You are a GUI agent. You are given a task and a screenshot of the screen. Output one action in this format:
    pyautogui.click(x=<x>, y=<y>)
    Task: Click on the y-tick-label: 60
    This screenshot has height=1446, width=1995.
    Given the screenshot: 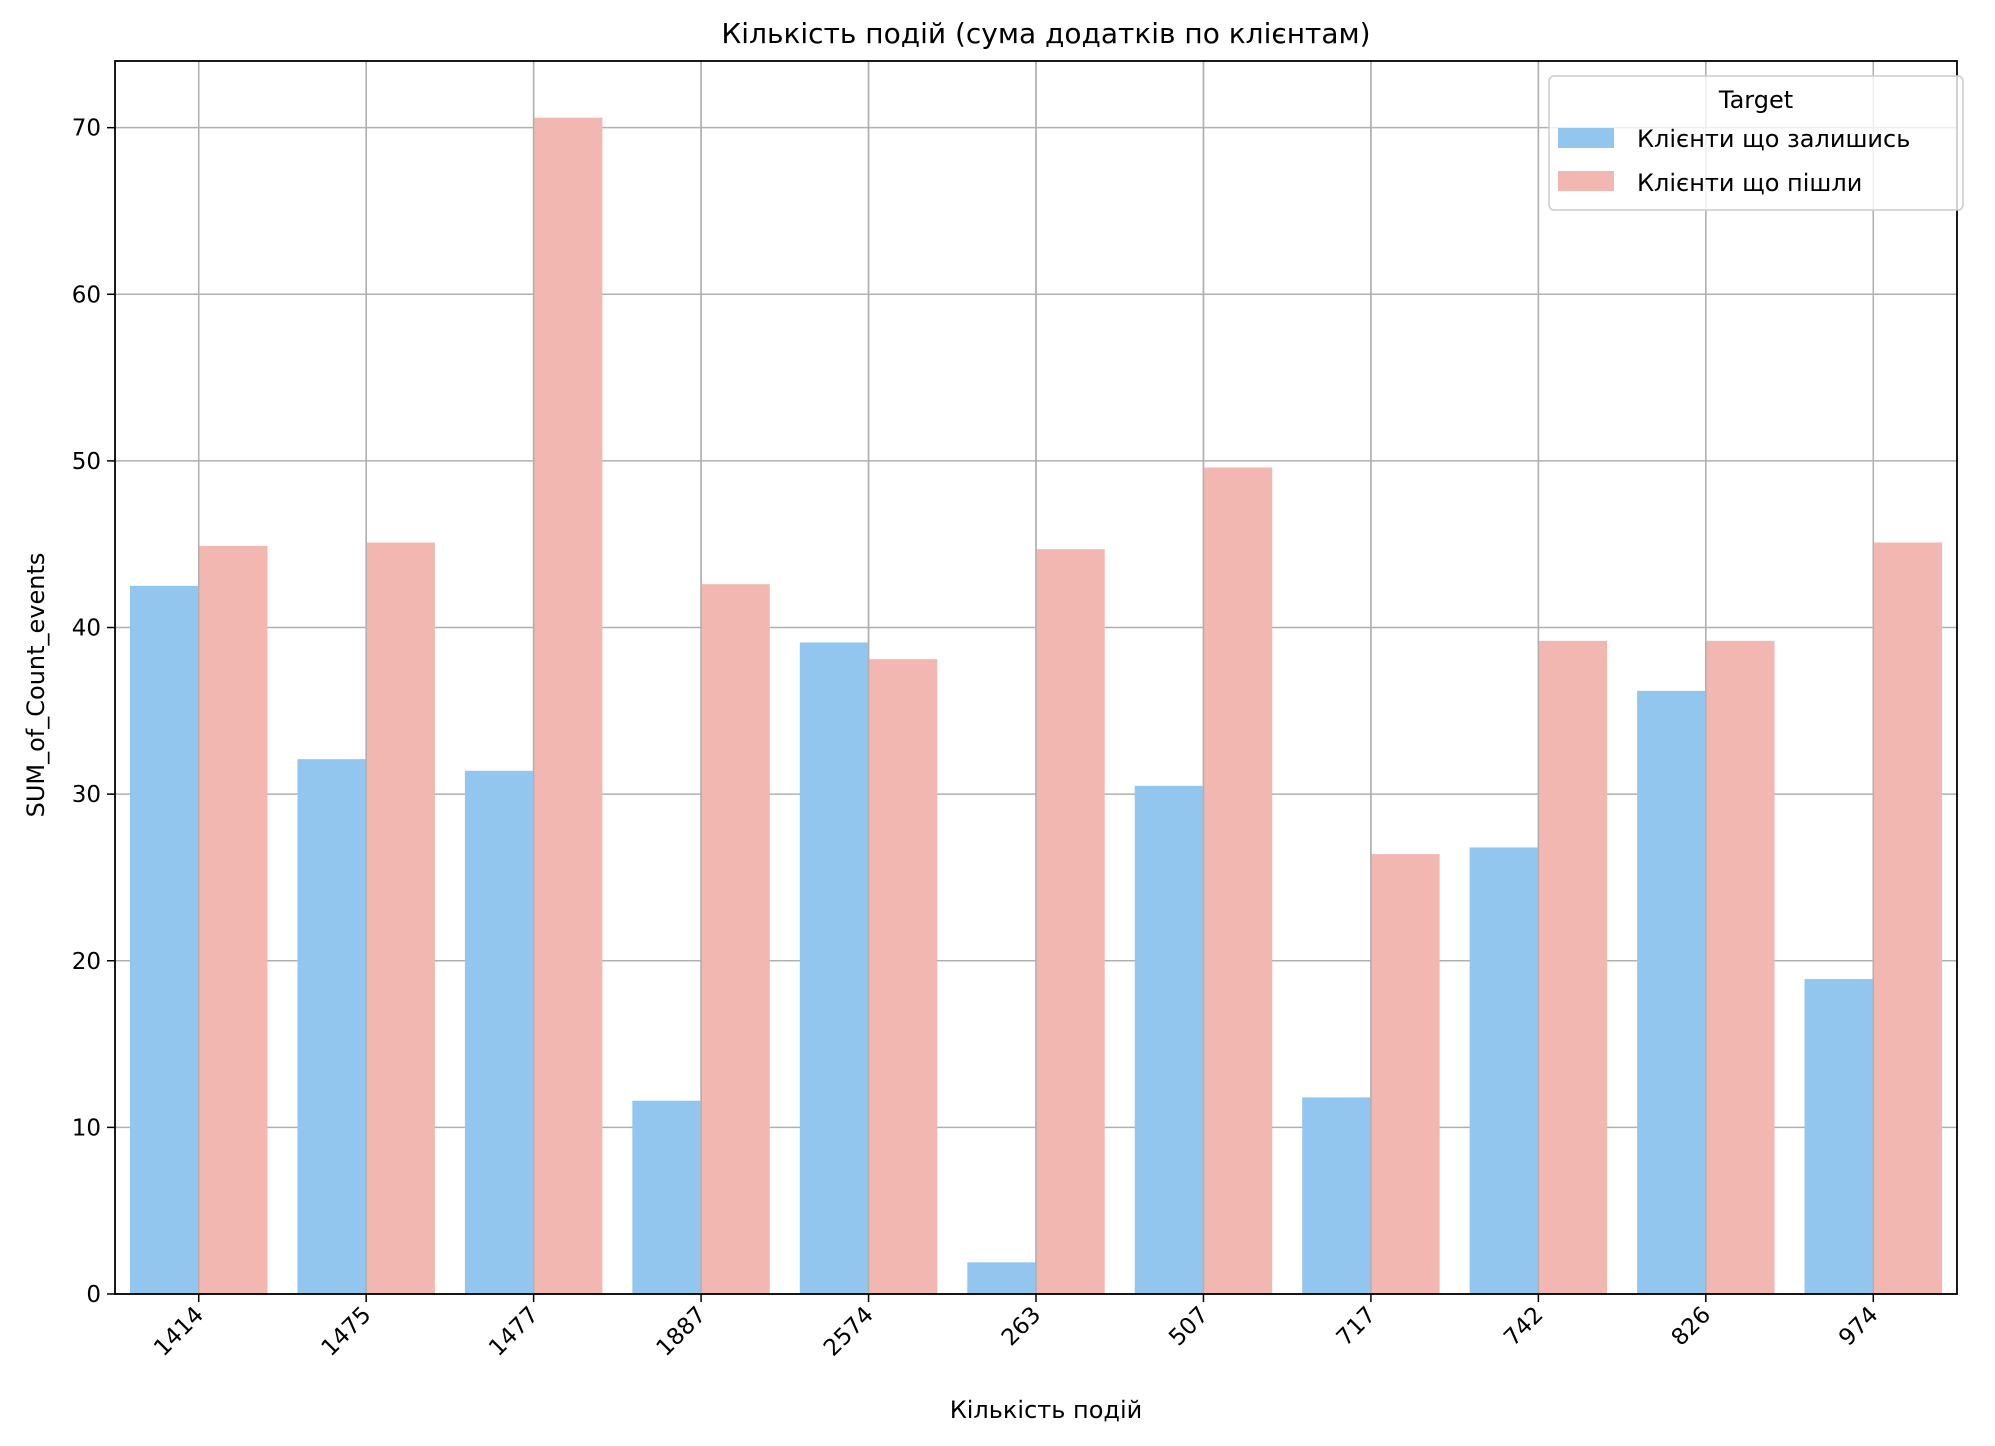 What is the action you would take?
    pyautogui.click(x=86, y=295)
    